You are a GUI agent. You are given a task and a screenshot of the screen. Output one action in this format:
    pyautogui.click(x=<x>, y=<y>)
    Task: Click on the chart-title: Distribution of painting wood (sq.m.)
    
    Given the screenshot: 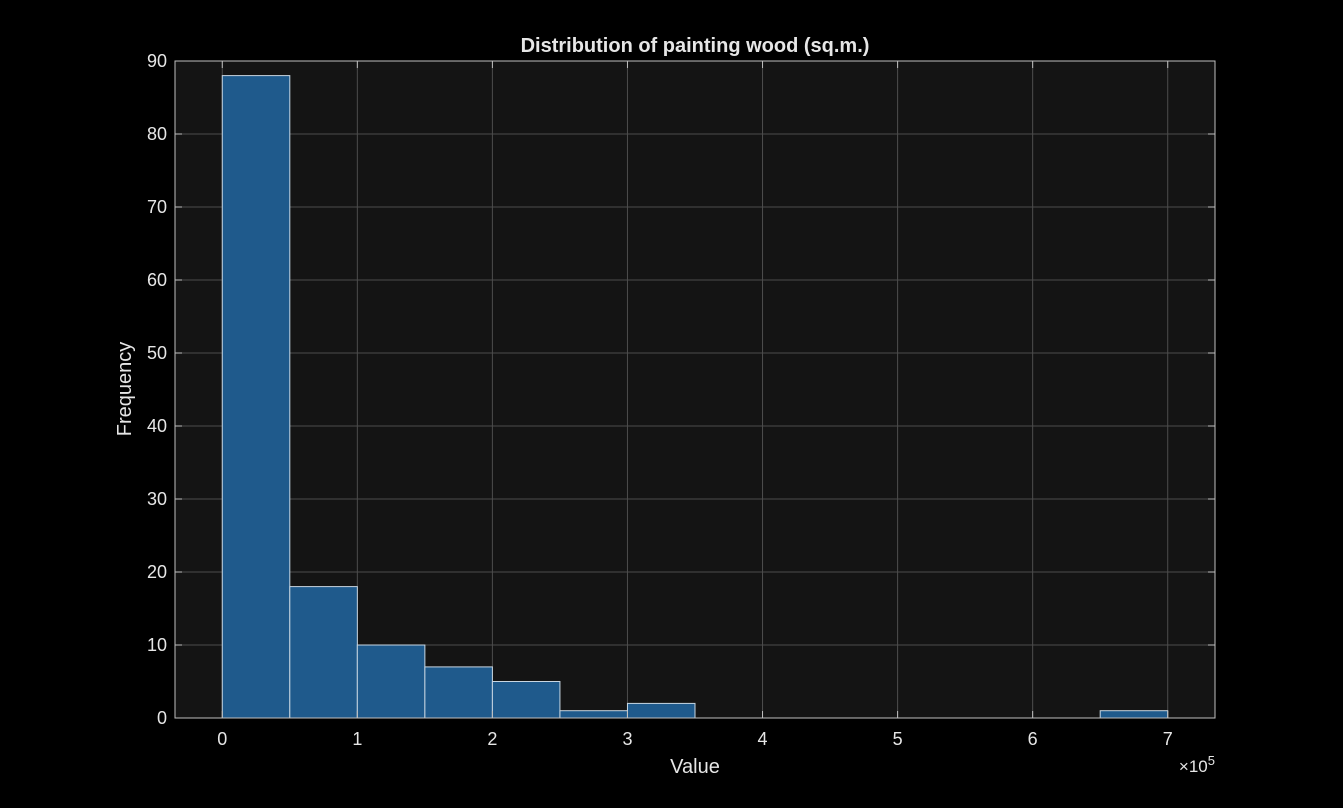 What is the action you would take?
    pyautogui.click(x=695, y=46)
    